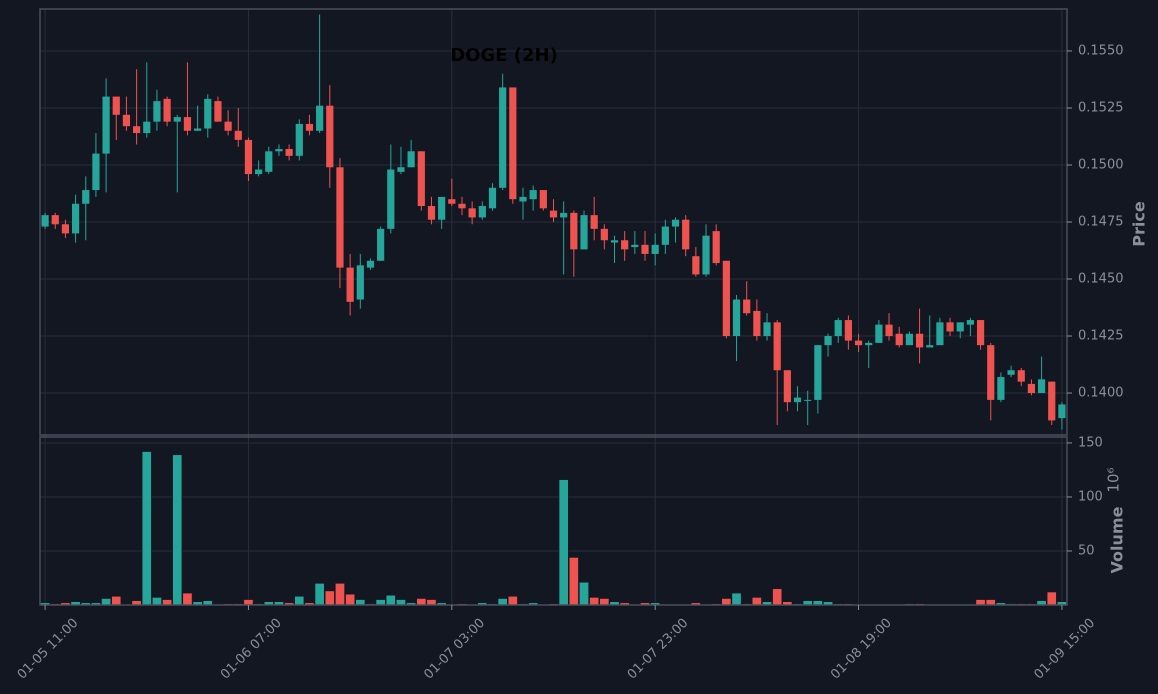 This screenshot has width=1158, height=694. I want to click on y-tick-label: 0.1475, so click(1101, 222).